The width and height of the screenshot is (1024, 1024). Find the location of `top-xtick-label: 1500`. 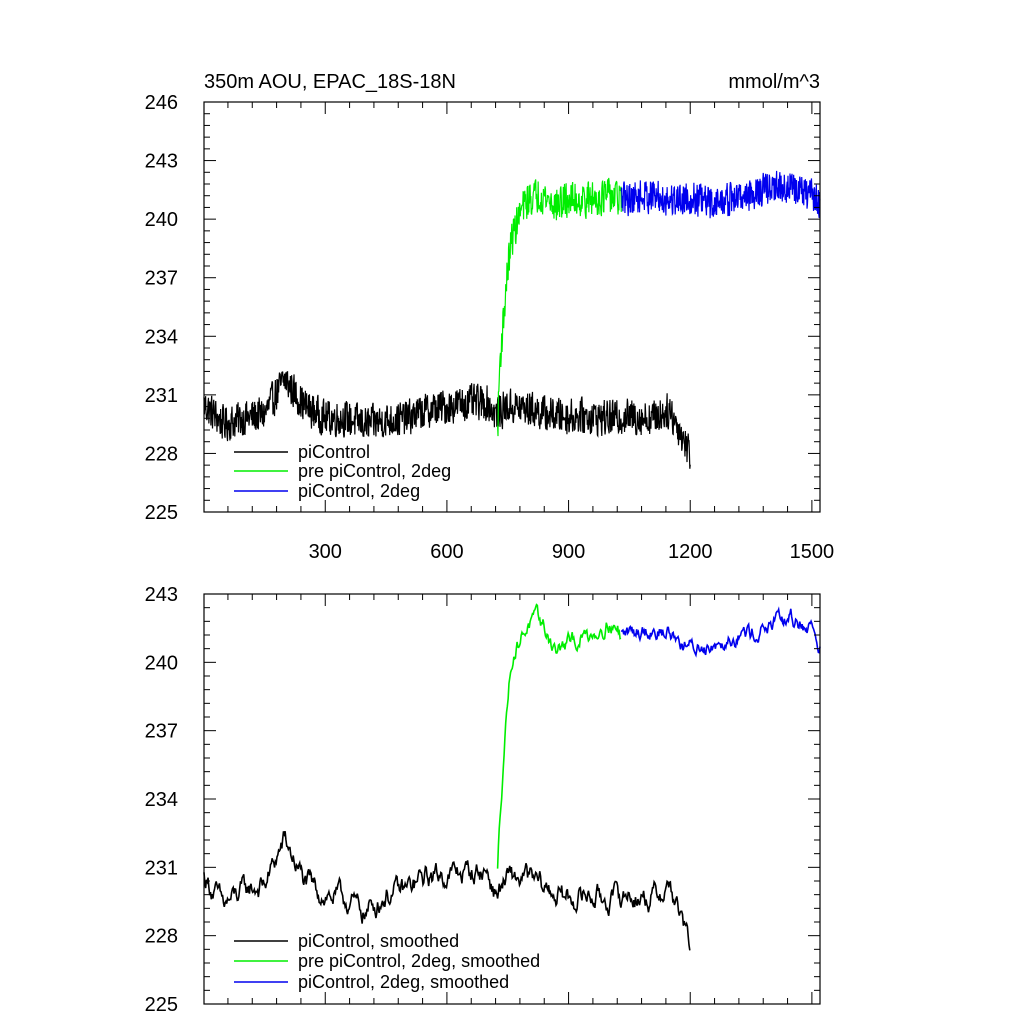

top-xtick-label: 1500 is located at coordinates (812, 552).